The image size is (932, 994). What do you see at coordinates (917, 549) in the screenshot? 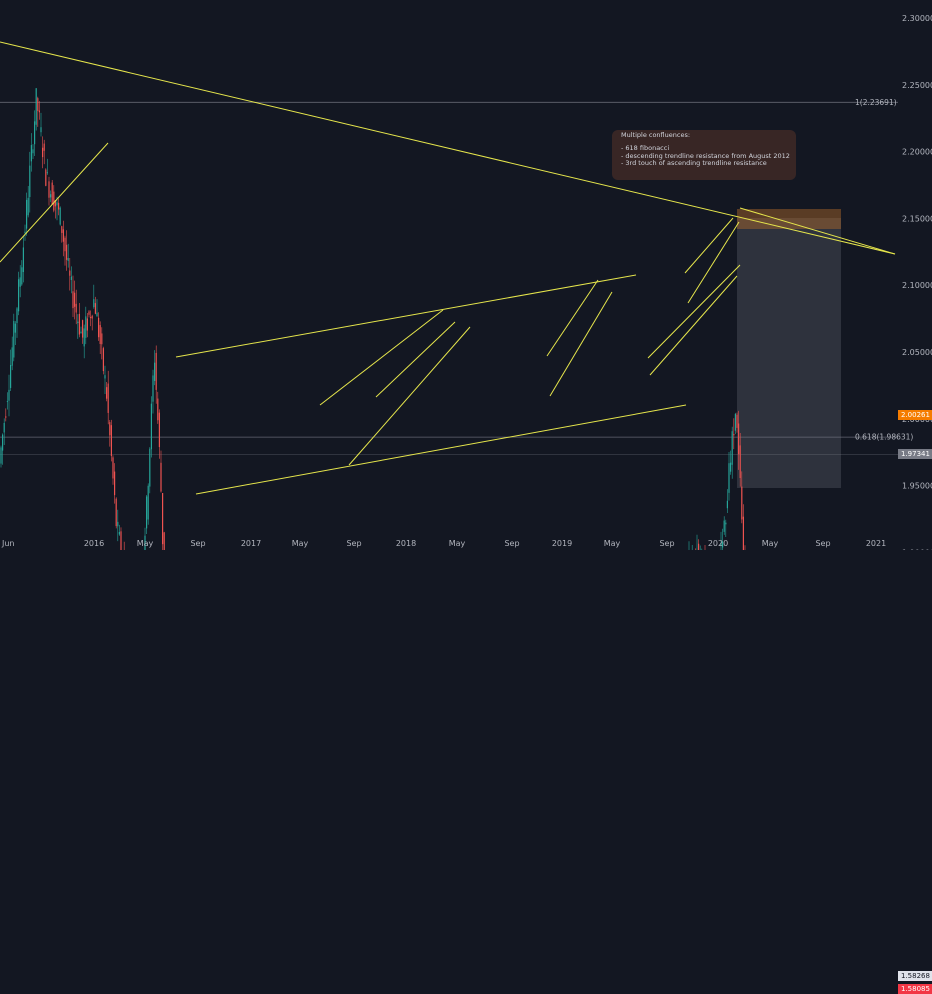
I see `y-tick-label: 1.90000` at bounding box center [917, 549].